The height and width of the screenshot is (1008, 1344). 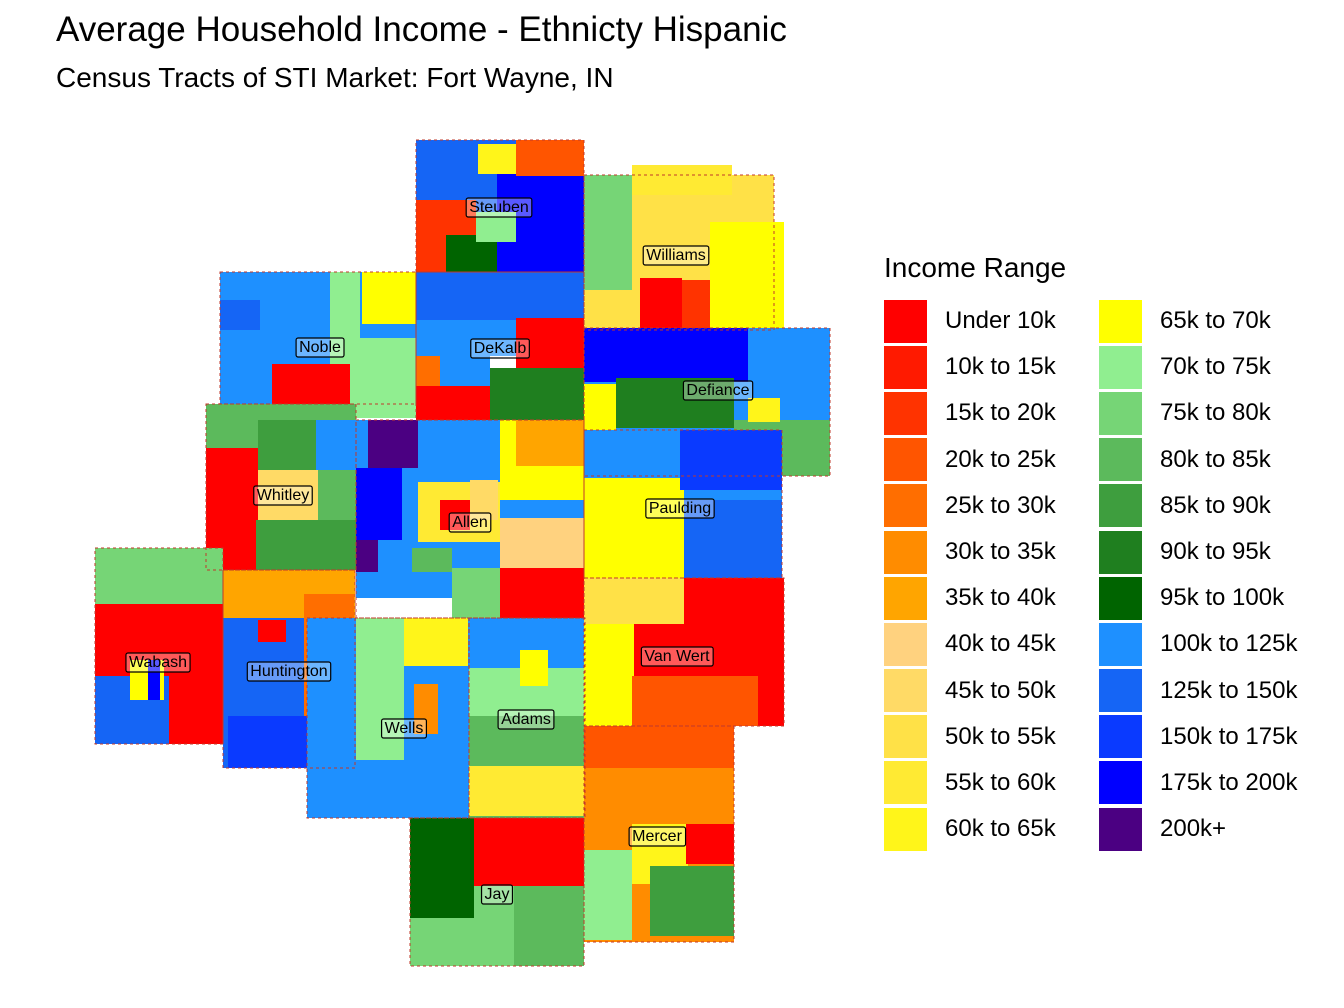 I want to click on legend-label: 100k to 125k, so click(x=1229, y=644).